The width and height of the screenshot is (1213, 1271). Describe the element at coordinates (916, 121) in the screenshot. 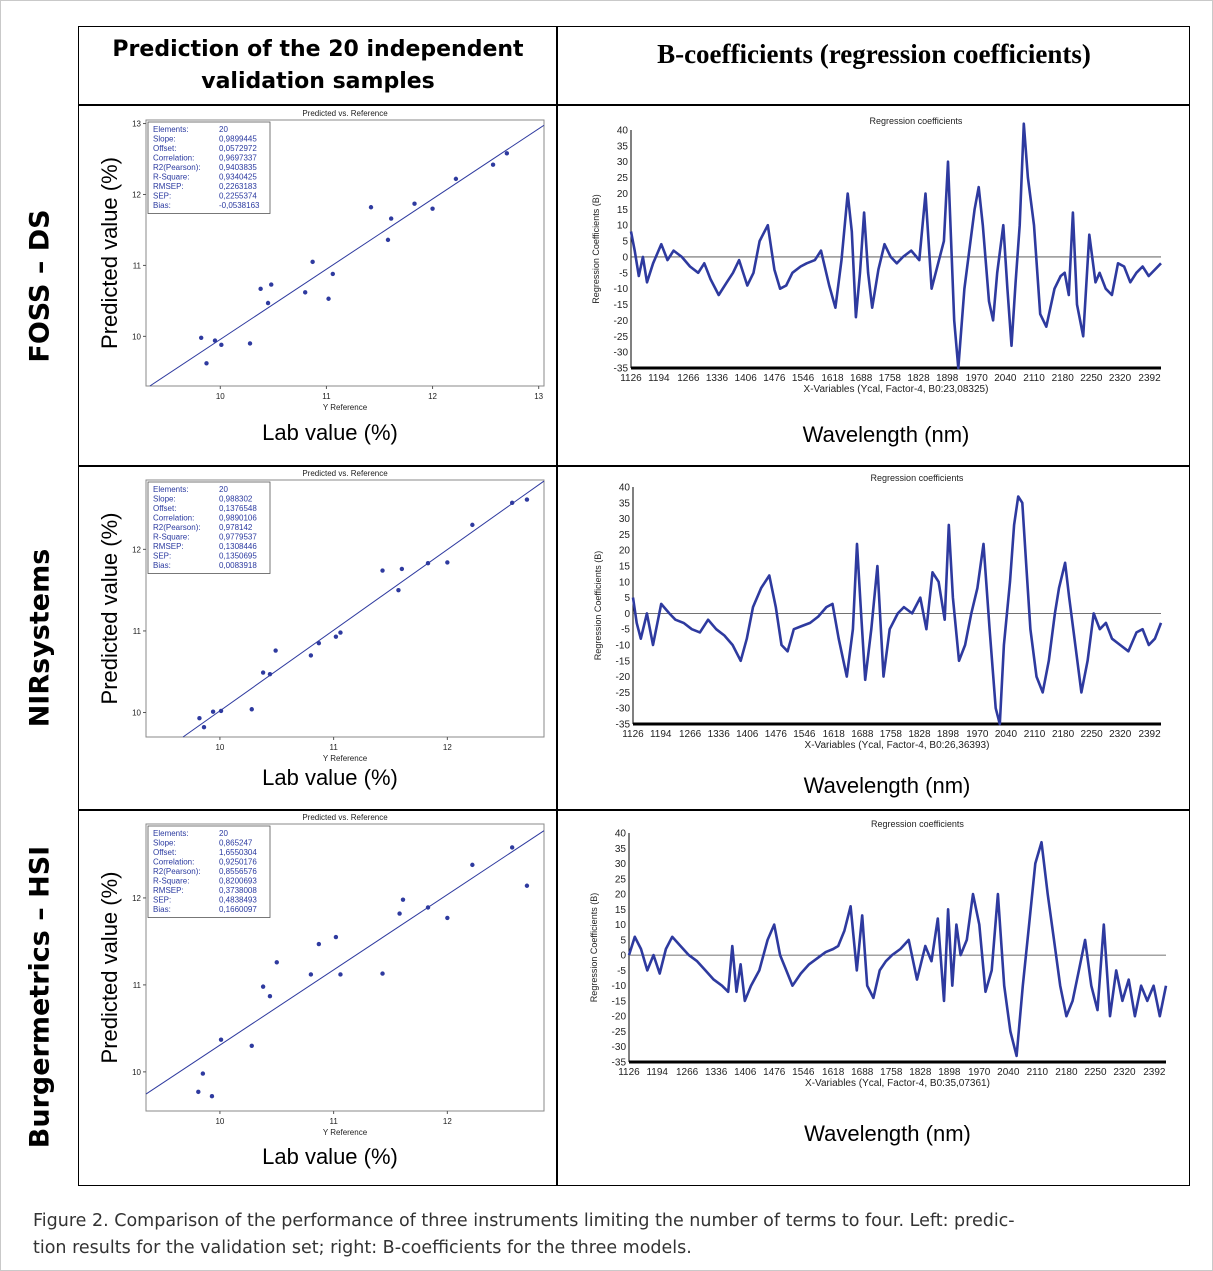

I see `coefficients-title: Regression coefficients` at that location.